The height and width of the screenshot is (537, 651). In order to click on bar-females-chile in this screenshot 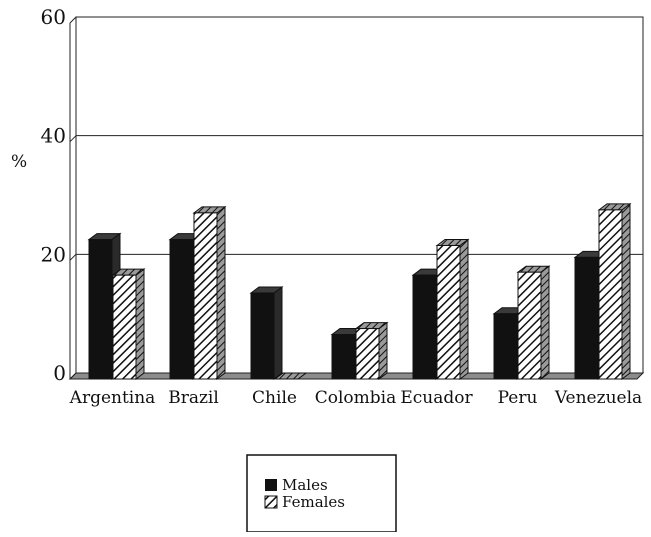, I will do `click(290, 376)`.